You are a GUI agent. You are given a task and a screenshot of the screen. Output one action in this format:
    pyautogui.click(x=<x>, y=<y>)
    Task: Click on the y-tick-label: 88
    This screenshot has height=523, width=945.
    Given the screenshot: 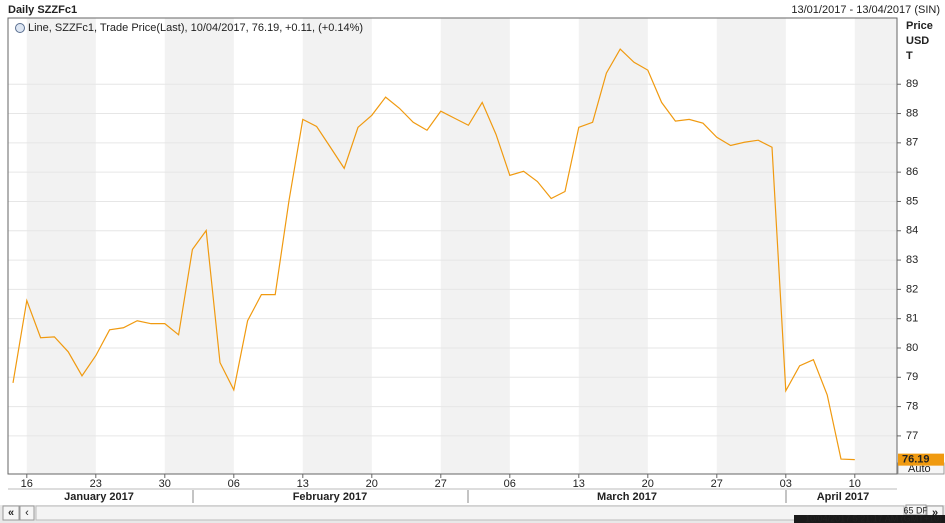 What is the action you would take?
    pyautogui.click(x=912, y=113)
    